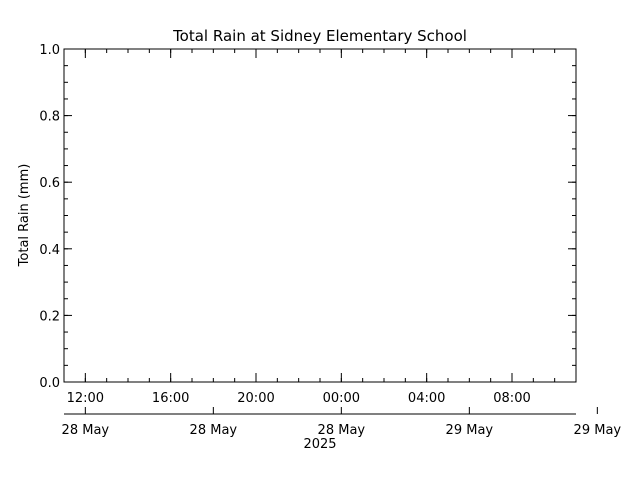 Image resolution: width=640 pixels, height=484 pixels. Describe the element at coordinates (24, 216) in the screenshot. I see `y-axis-label: Total Rain (mm)` at that location.